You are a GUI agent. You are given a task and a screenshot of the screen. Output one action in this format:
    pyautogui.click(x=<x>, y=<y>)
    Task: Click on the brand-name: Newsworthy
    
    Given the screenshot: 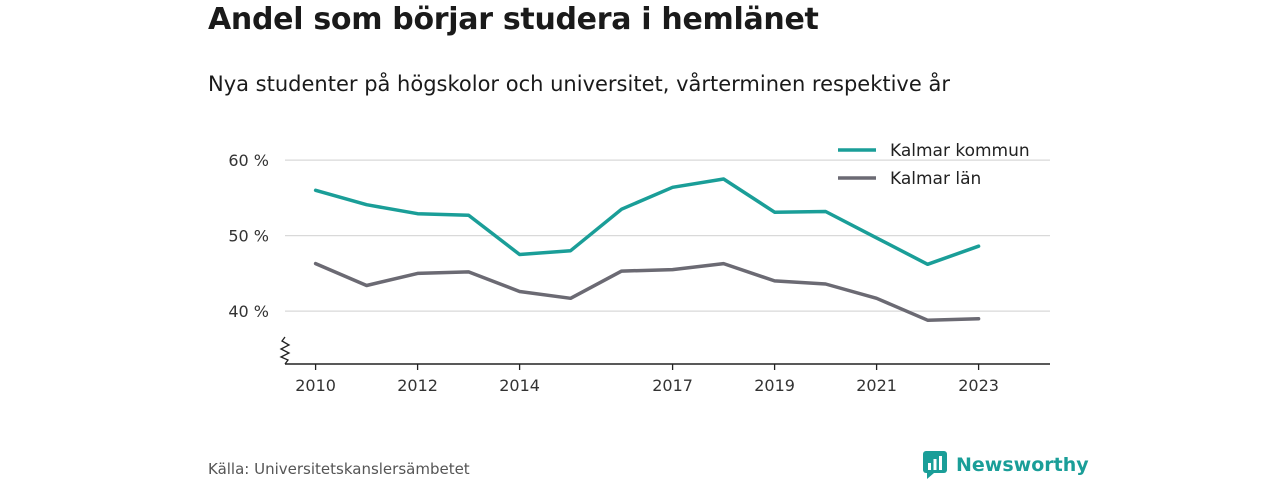 What is the action you would take?
    pyautogui.click(x=1022, y=465)
    